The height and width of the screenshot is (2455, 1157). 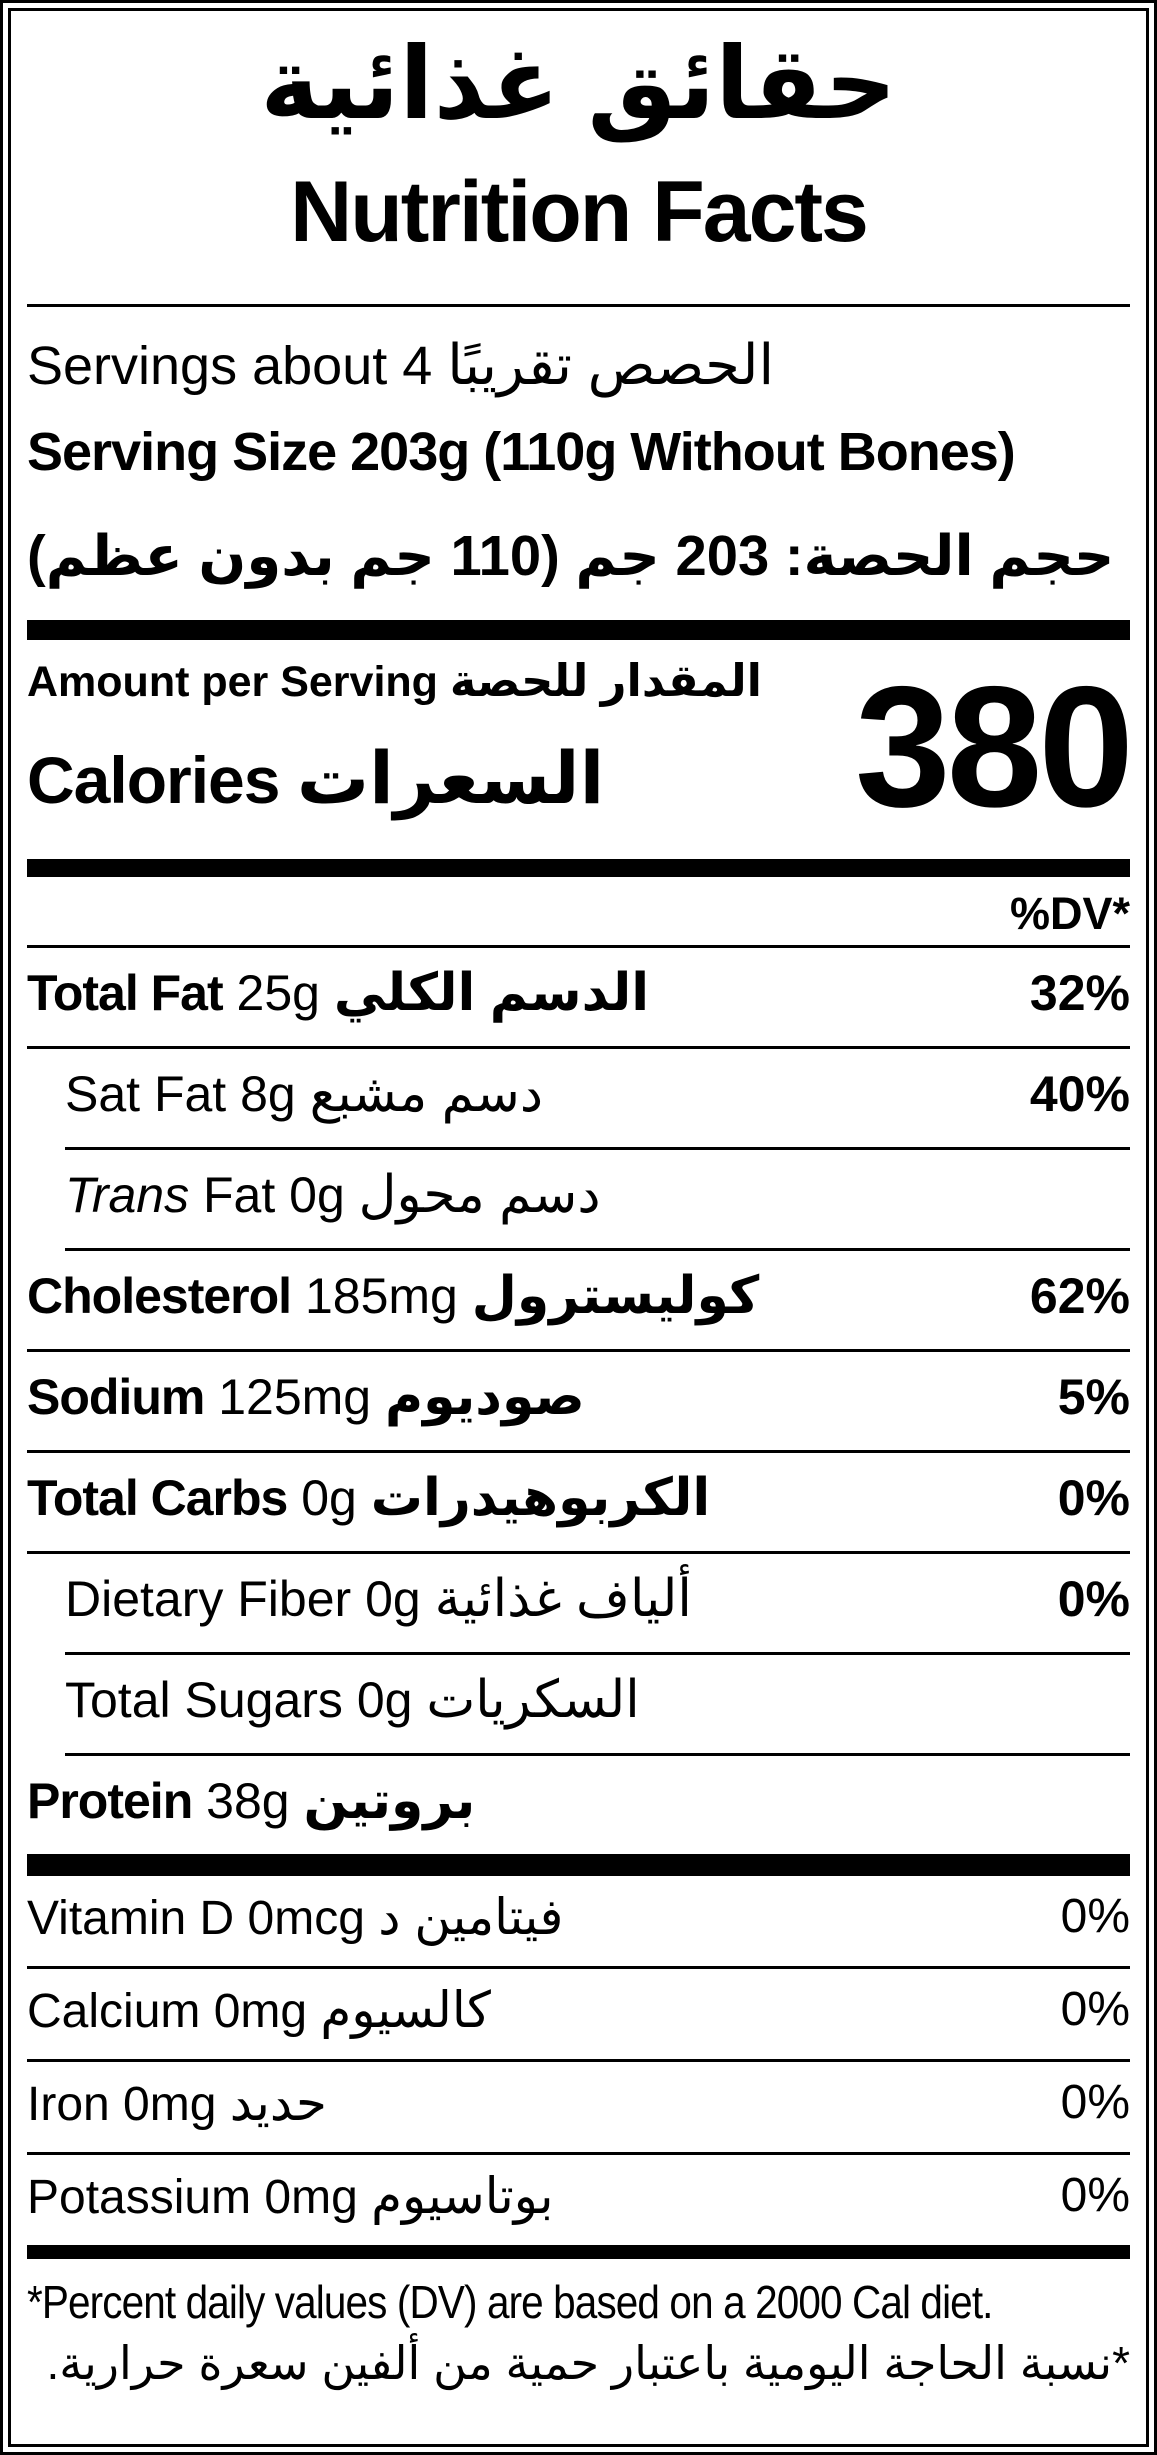 What do you see at coordinates (157, 1497) in the screenshot?
I see `nutrient-name-en: Total Carbs` at bounding box center [157, 1497].